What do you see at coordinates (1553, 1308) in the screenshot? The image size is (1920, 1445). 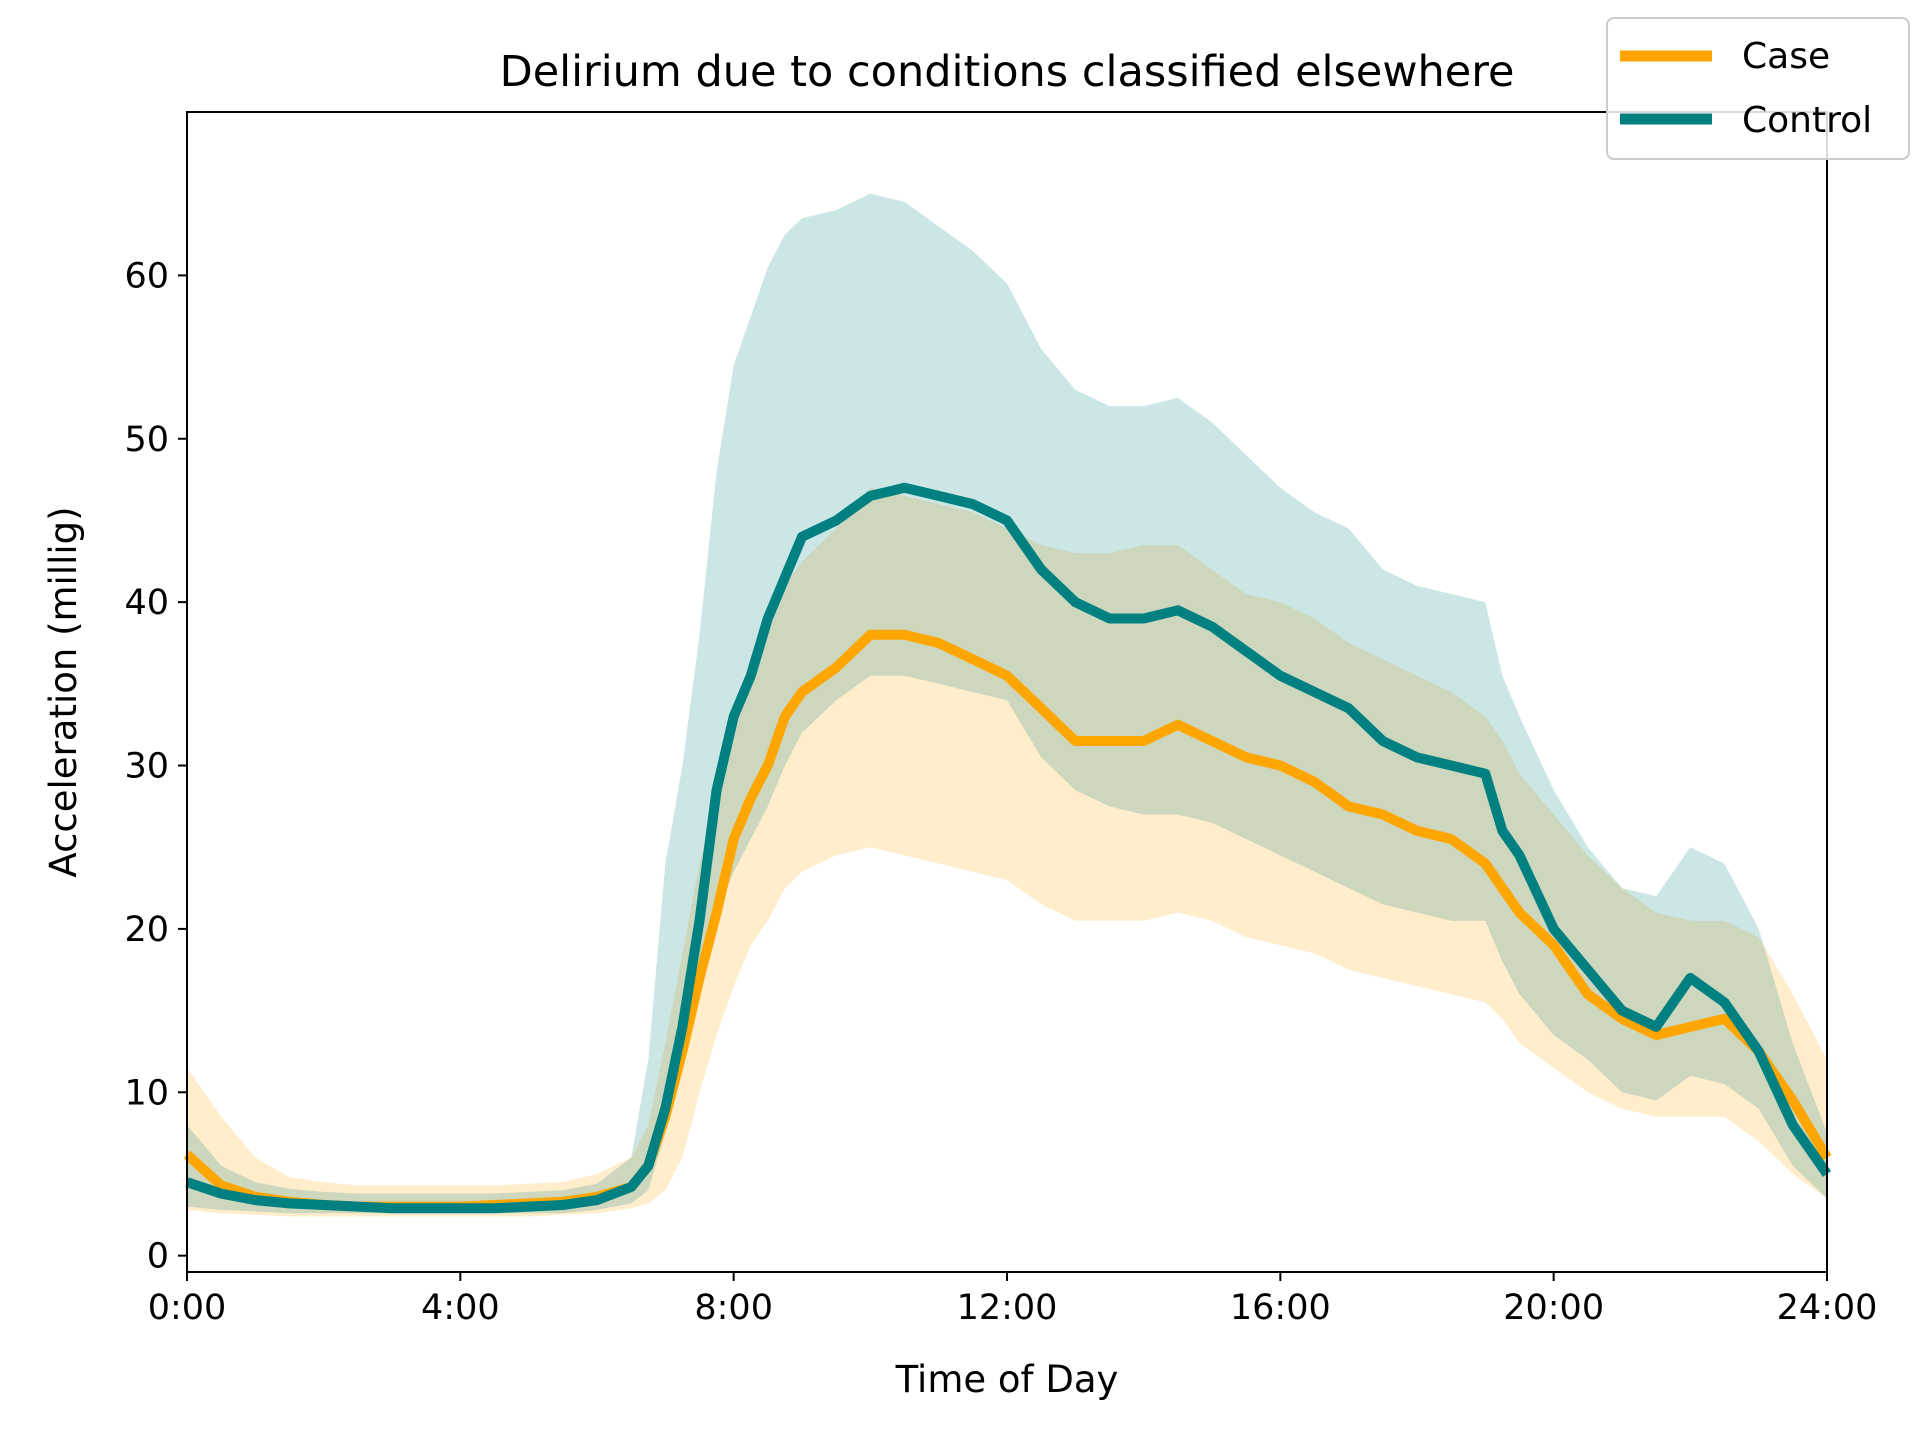 I see `x-tick-label: 20:00` at bounding box center [1553, 1308].